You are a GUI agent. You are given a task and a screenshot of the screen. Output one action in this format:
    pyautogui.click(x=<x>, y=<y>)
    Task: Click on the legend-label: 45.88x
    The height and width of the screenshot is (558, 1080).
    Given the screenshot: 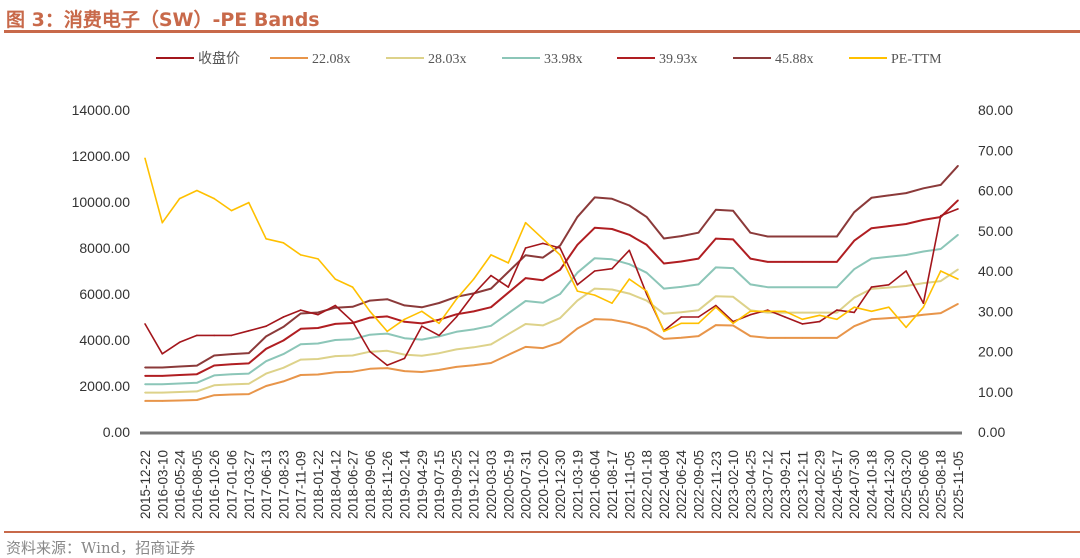 What is the action you would take?
    pyautogui.click(x=794, y=59)
    